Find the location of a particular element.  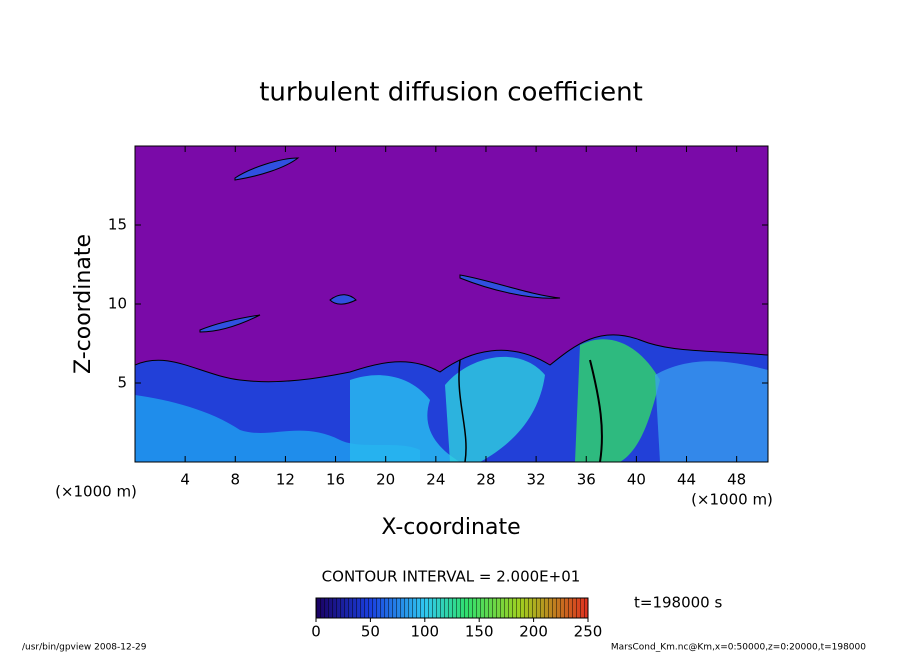

x-tick-label: 40 is located at coordinates (636, 480).